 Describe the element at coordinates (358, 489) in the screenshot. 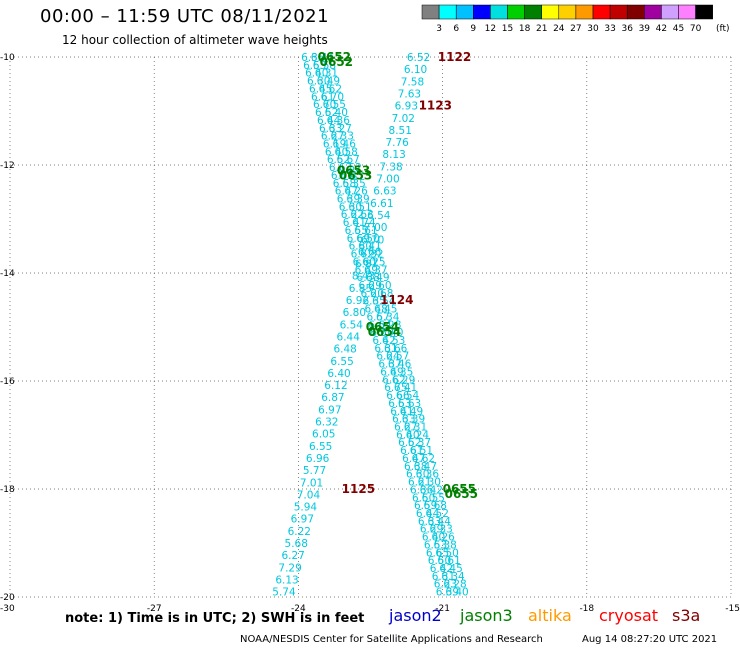

I see `pass-time-label: 1125` at that location.